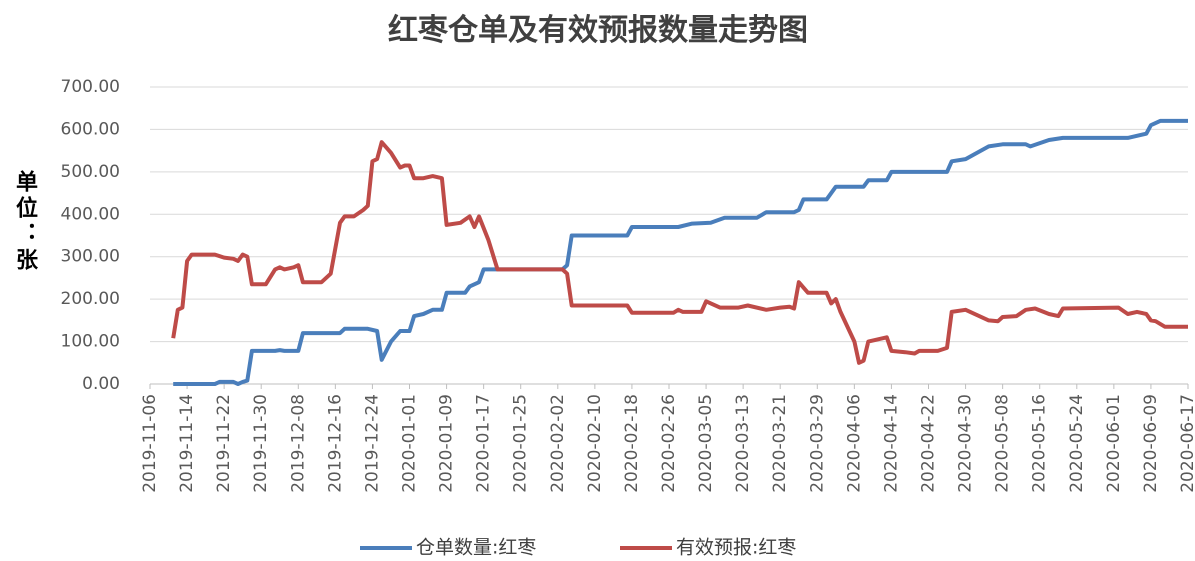 The image size is (1195, 561). What do you see at coordinates (476, 548) in the screenshot?
I see `legend-label: 仓单数量:红枣` at bounding box center [476, 548].